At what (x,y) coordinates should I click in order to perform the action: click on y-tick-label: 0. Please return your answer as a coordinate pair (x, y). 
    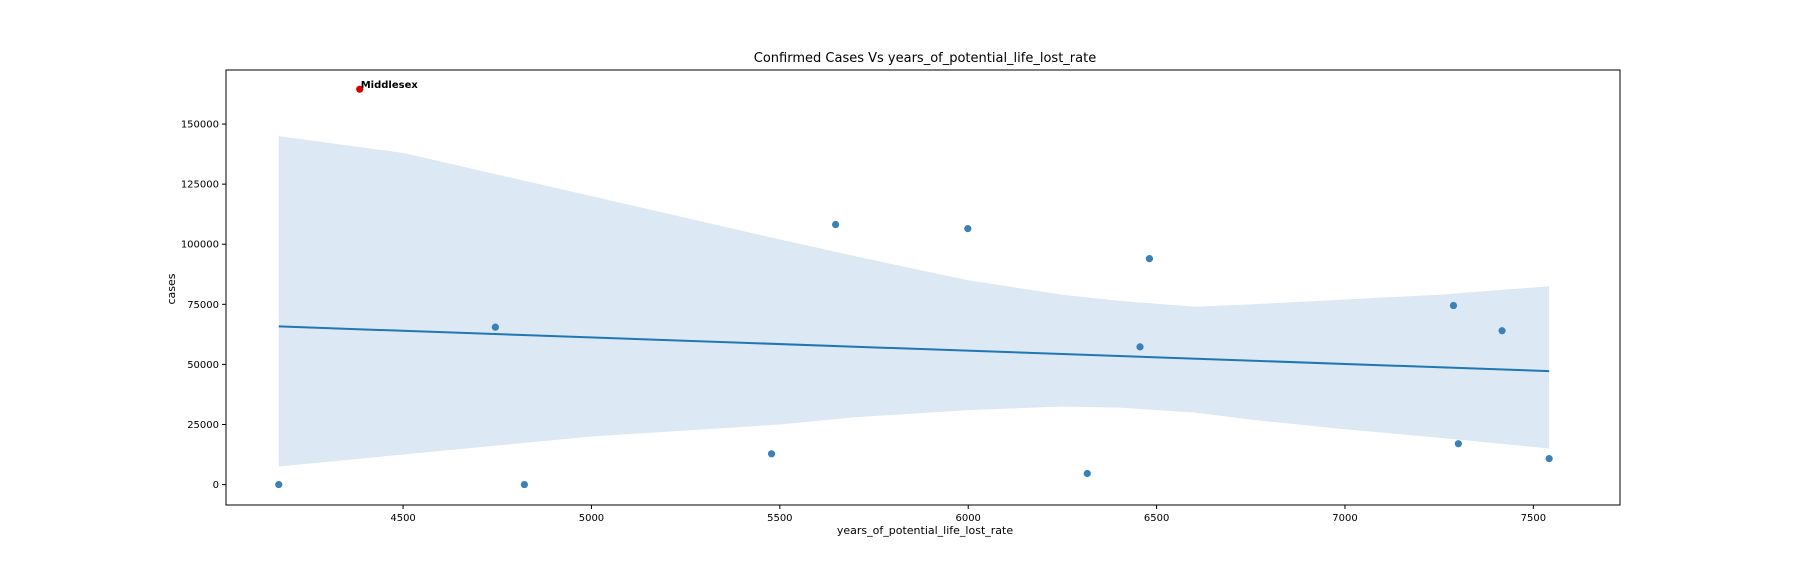
    Looking at the image, I should click on (216, 485).